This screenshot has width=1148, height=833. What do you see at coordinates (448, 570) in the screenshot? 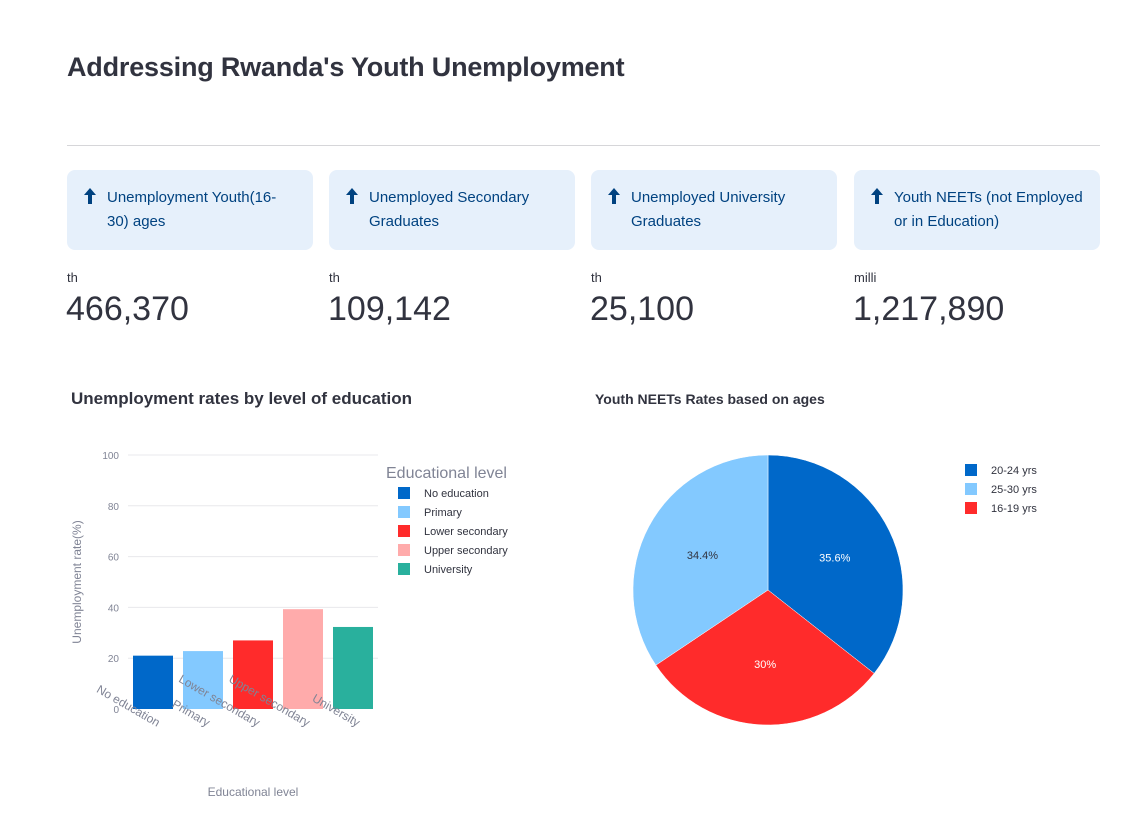
I see `legend-label: University` at bounding box center [448, 570].